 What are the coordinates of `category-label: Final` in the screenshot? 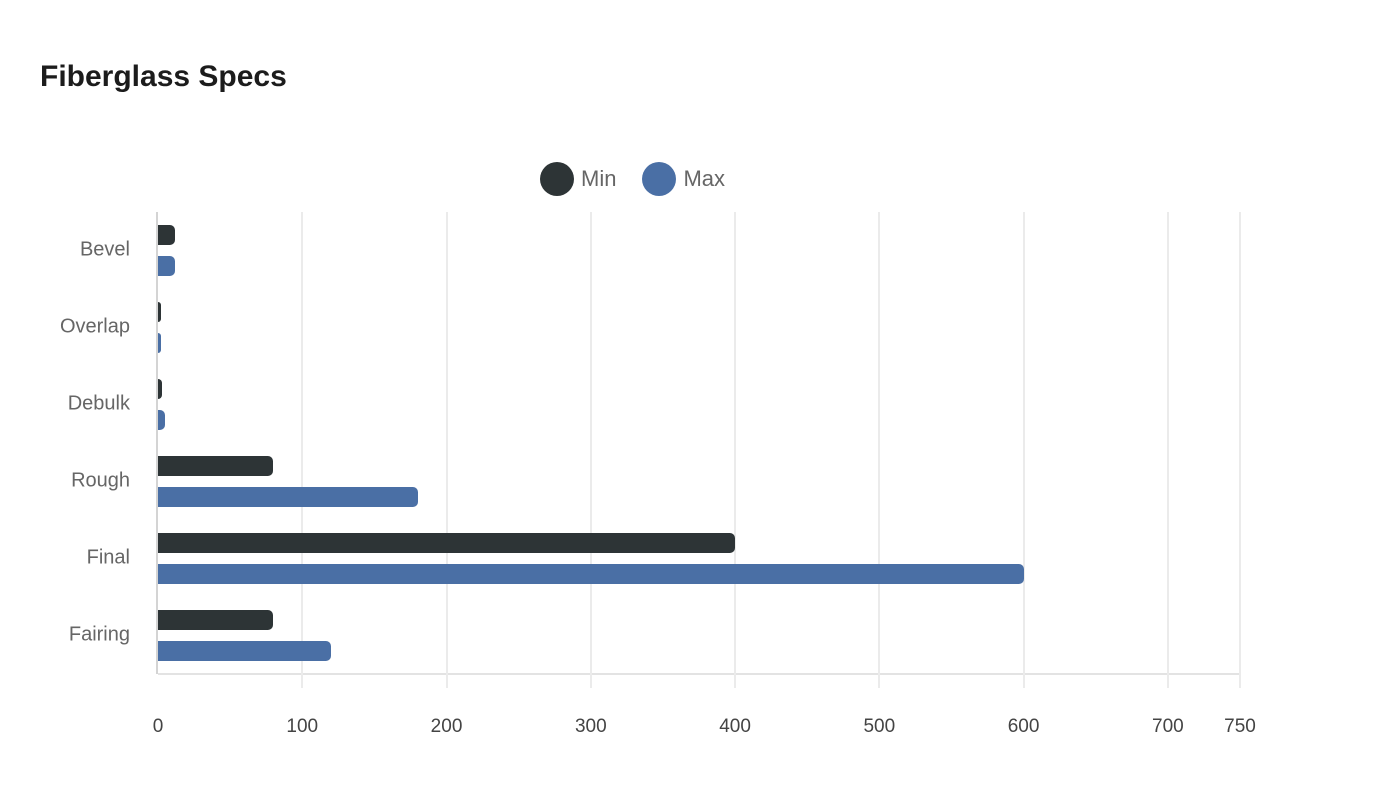 It's located at (108, 557).